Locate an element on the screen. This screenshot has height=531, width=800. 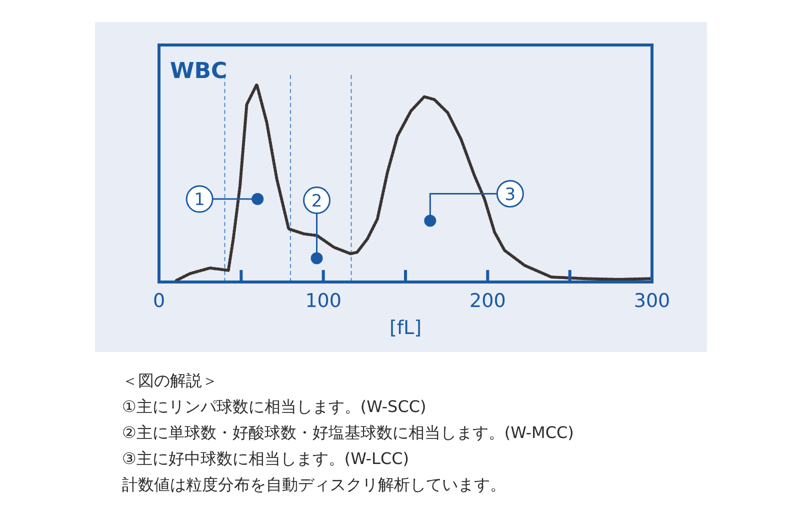
text: 計数値は粒度分布を自動ディスクリ解析しています。 is located at coordinates (314, 484).